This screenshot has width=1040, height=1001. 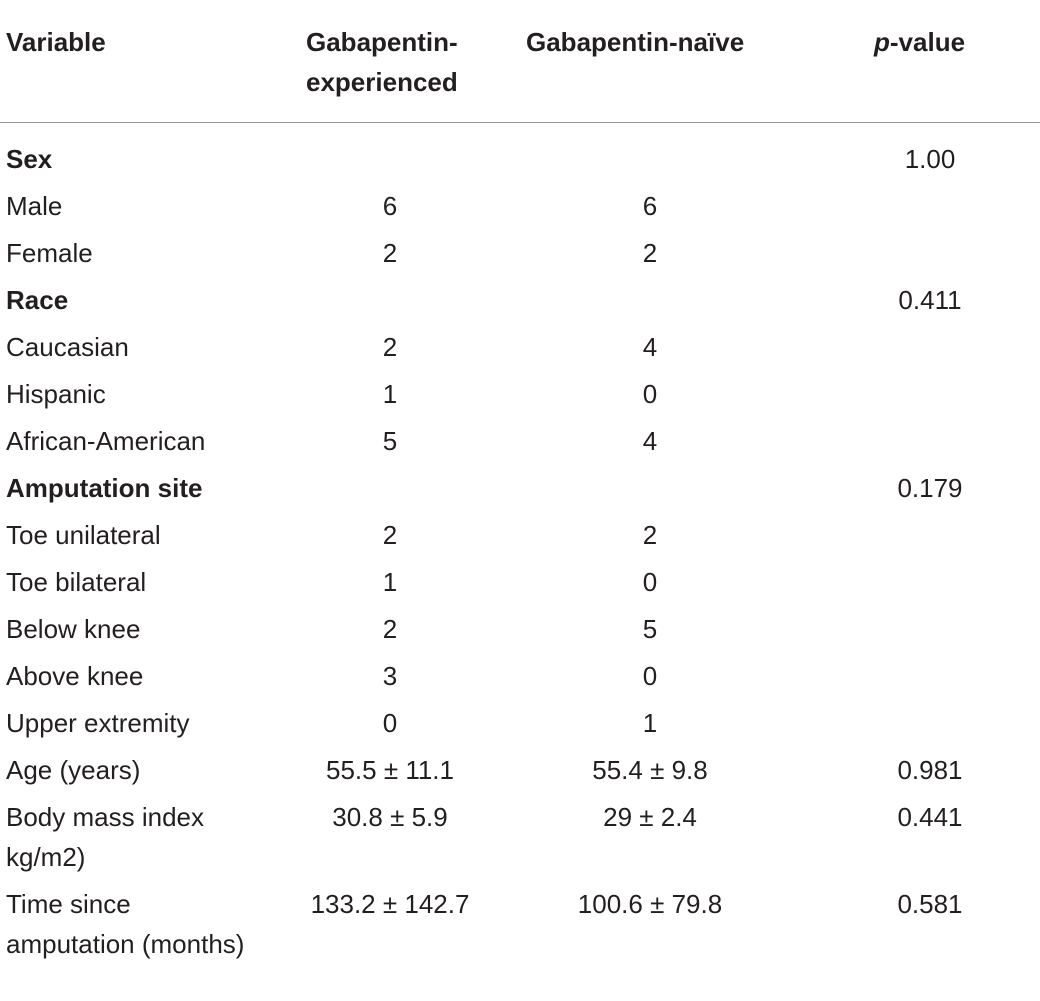 What do you see at coordinates (930, 770) in the screenshot?
I see `cell-p-value: 0.981` at bounding box center [930, 770].